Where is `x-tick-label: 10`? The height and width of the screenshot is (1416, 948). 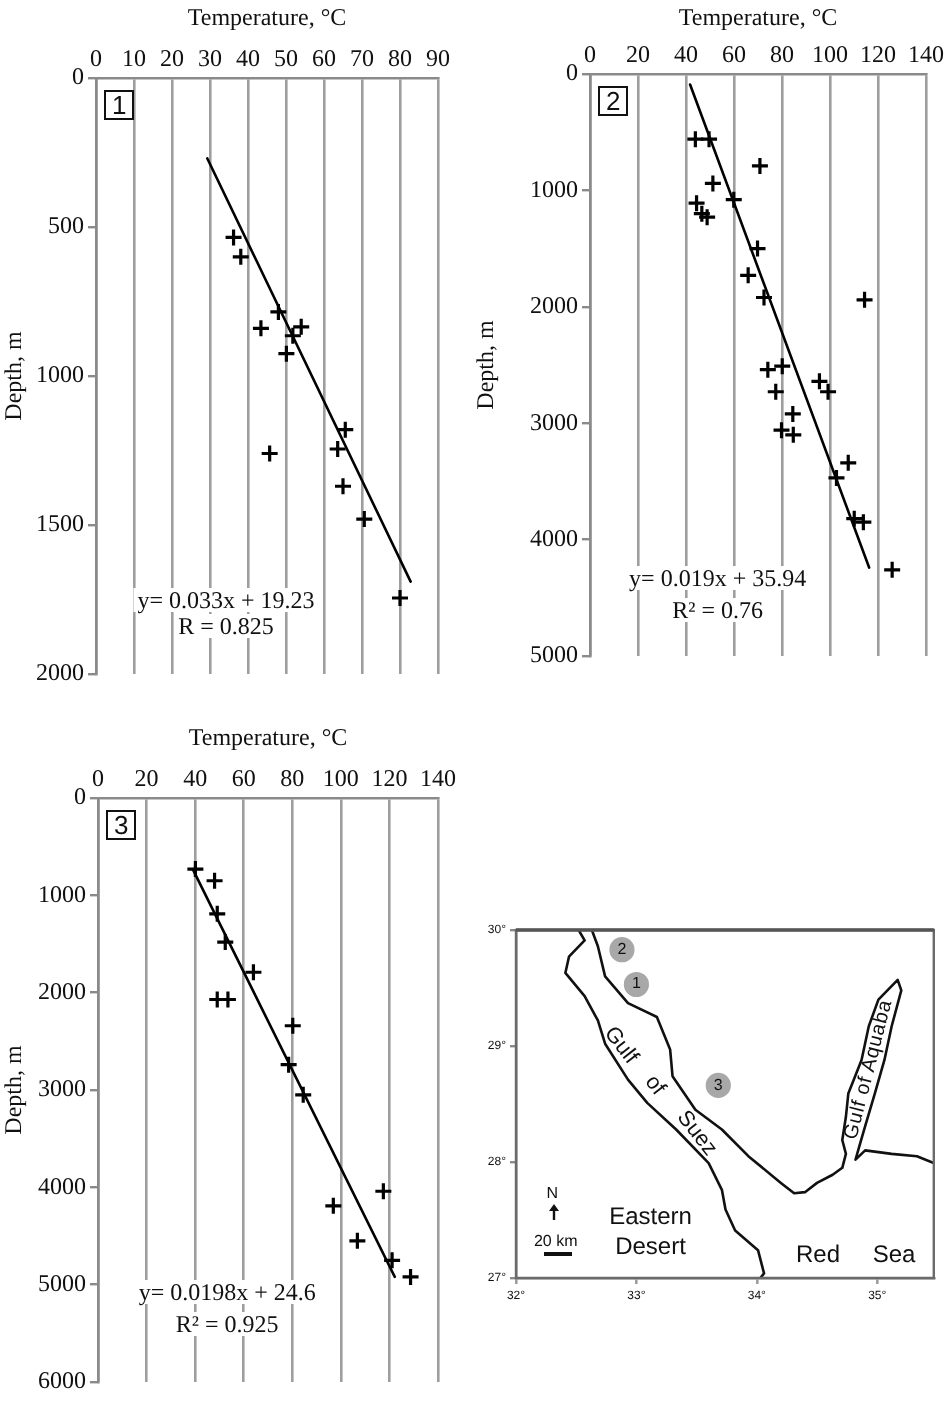 x-tick-label: 10 is located at coordinates (134, 57).